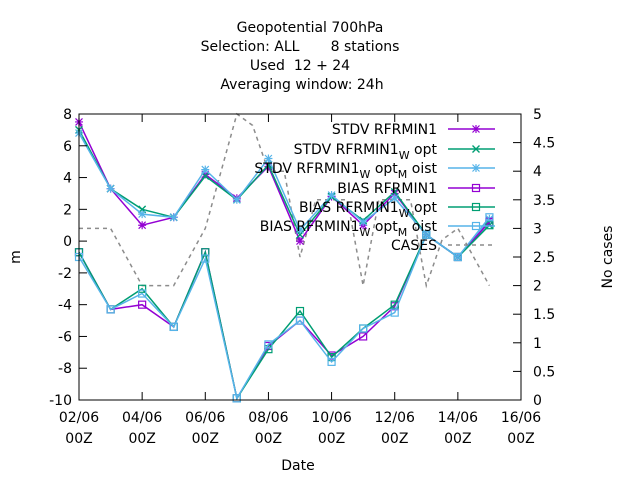  I want to click on y2-tick-label: 1, so click(537, 344).